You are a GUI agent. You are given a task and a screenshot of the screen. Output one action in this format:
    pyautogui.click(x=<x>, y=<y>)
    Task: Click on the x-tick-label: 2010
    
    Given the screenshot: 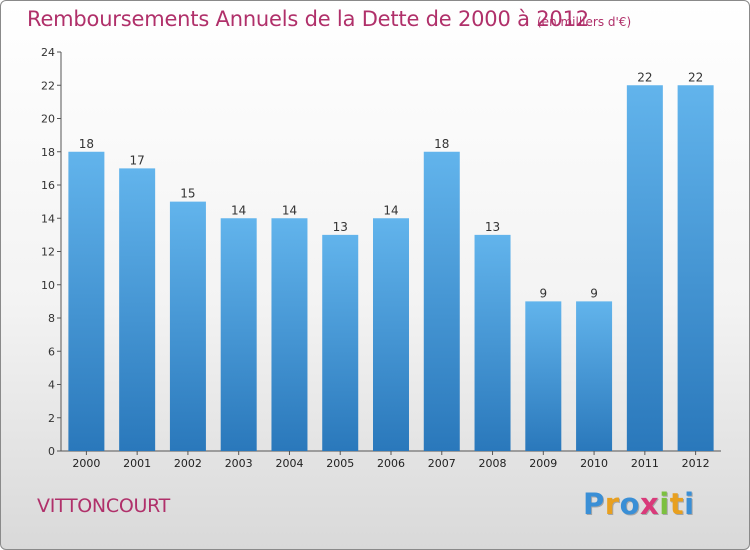 What is the action you would take?
    pyautogui.click(x=594, y=463)
    